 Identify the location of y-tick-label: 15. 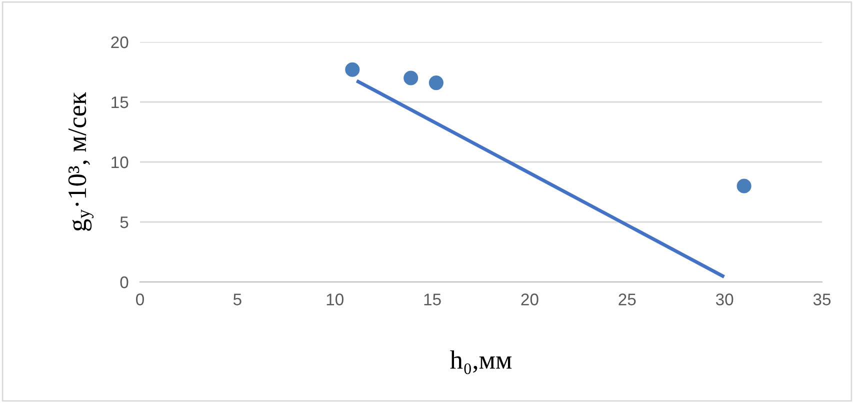
(120, 102).